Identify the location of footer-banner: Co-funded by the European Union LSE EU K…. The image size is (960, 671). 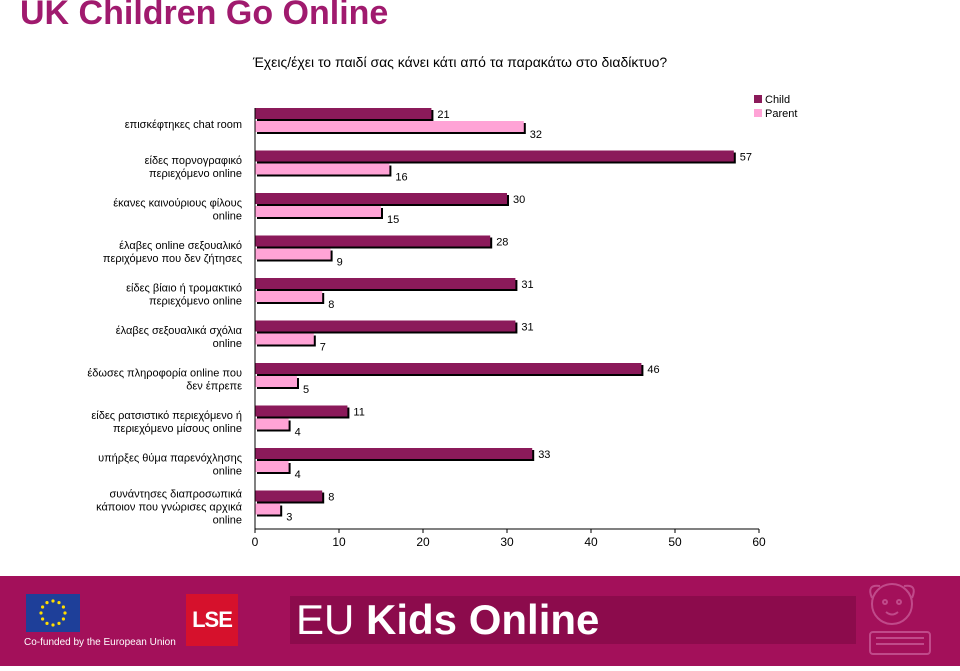
(480, 621).